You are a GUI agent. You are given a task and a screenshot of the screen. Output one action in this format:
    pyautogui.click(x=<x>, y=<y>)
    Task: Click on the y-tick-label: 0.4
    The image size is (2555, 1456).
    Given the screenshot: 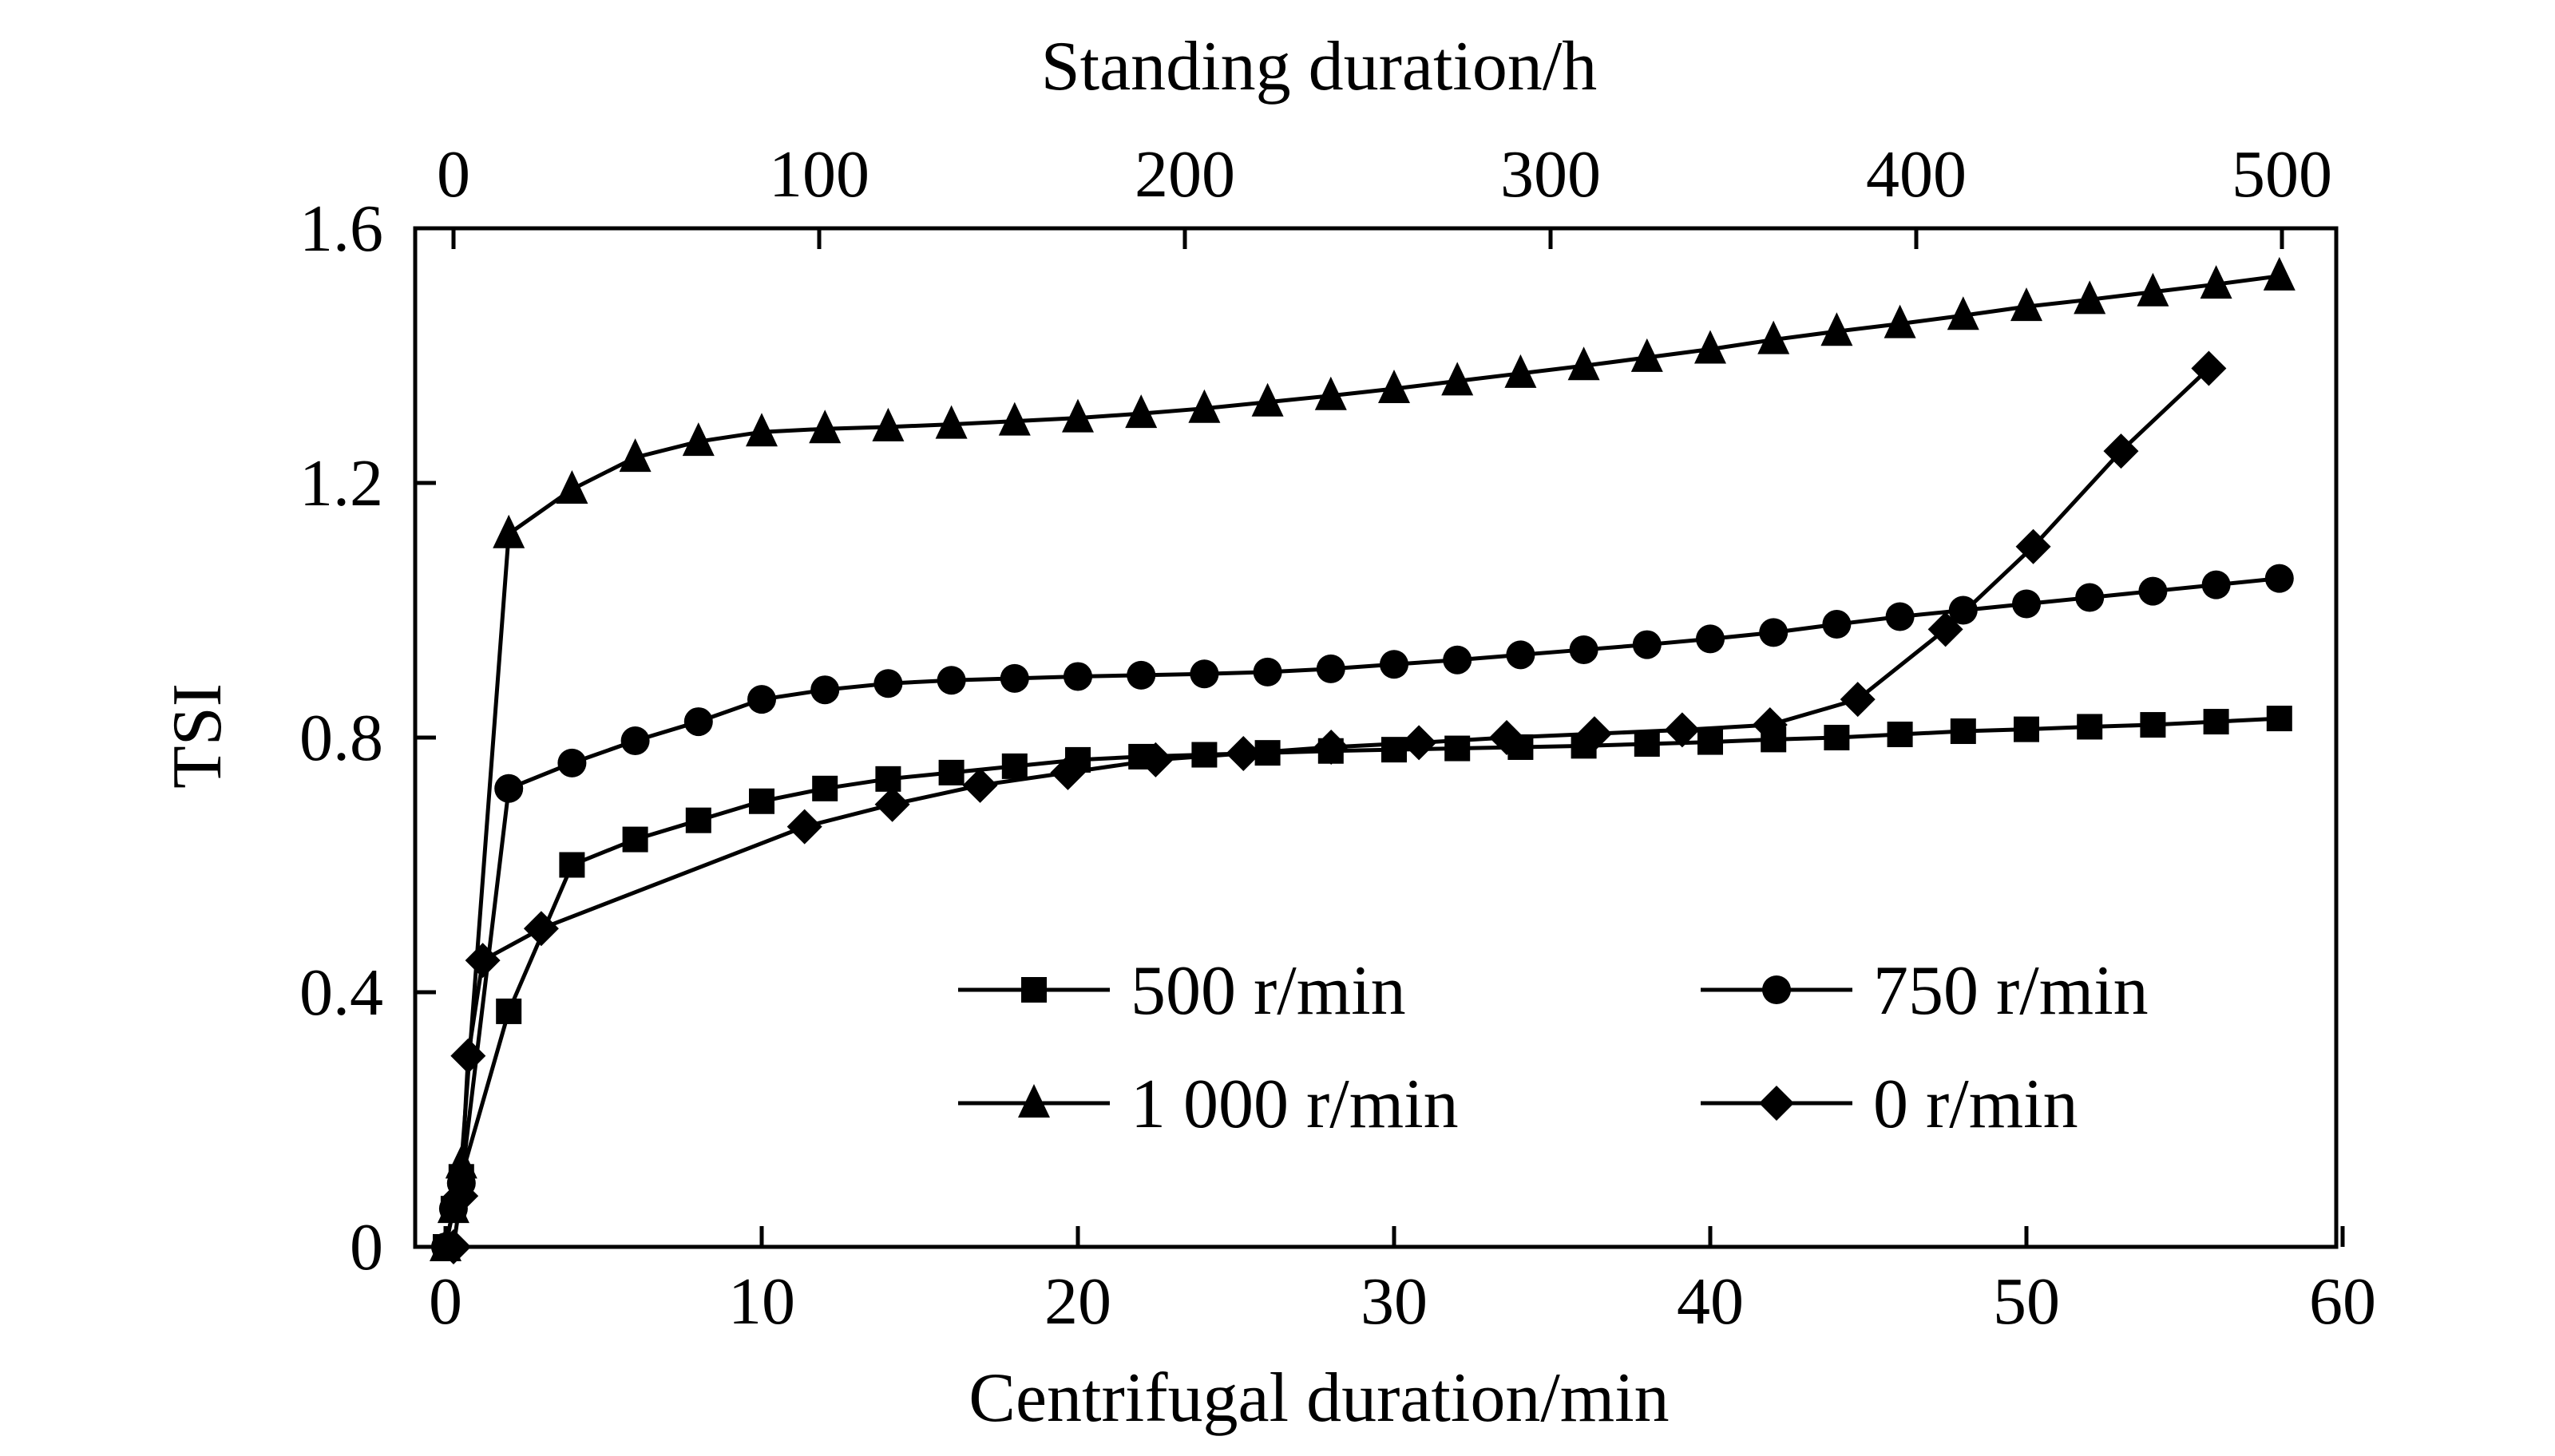 What is the action you would take?
    pyautogui.click(x=341, y=993)
    